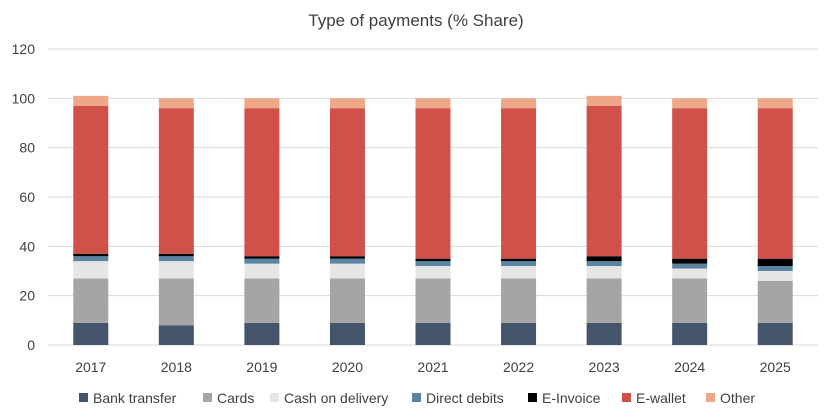  What do you see at coordinates (775, 367) in the screenshot?
I see `x-tick-label: 2025` at bounding box center [775, 367].